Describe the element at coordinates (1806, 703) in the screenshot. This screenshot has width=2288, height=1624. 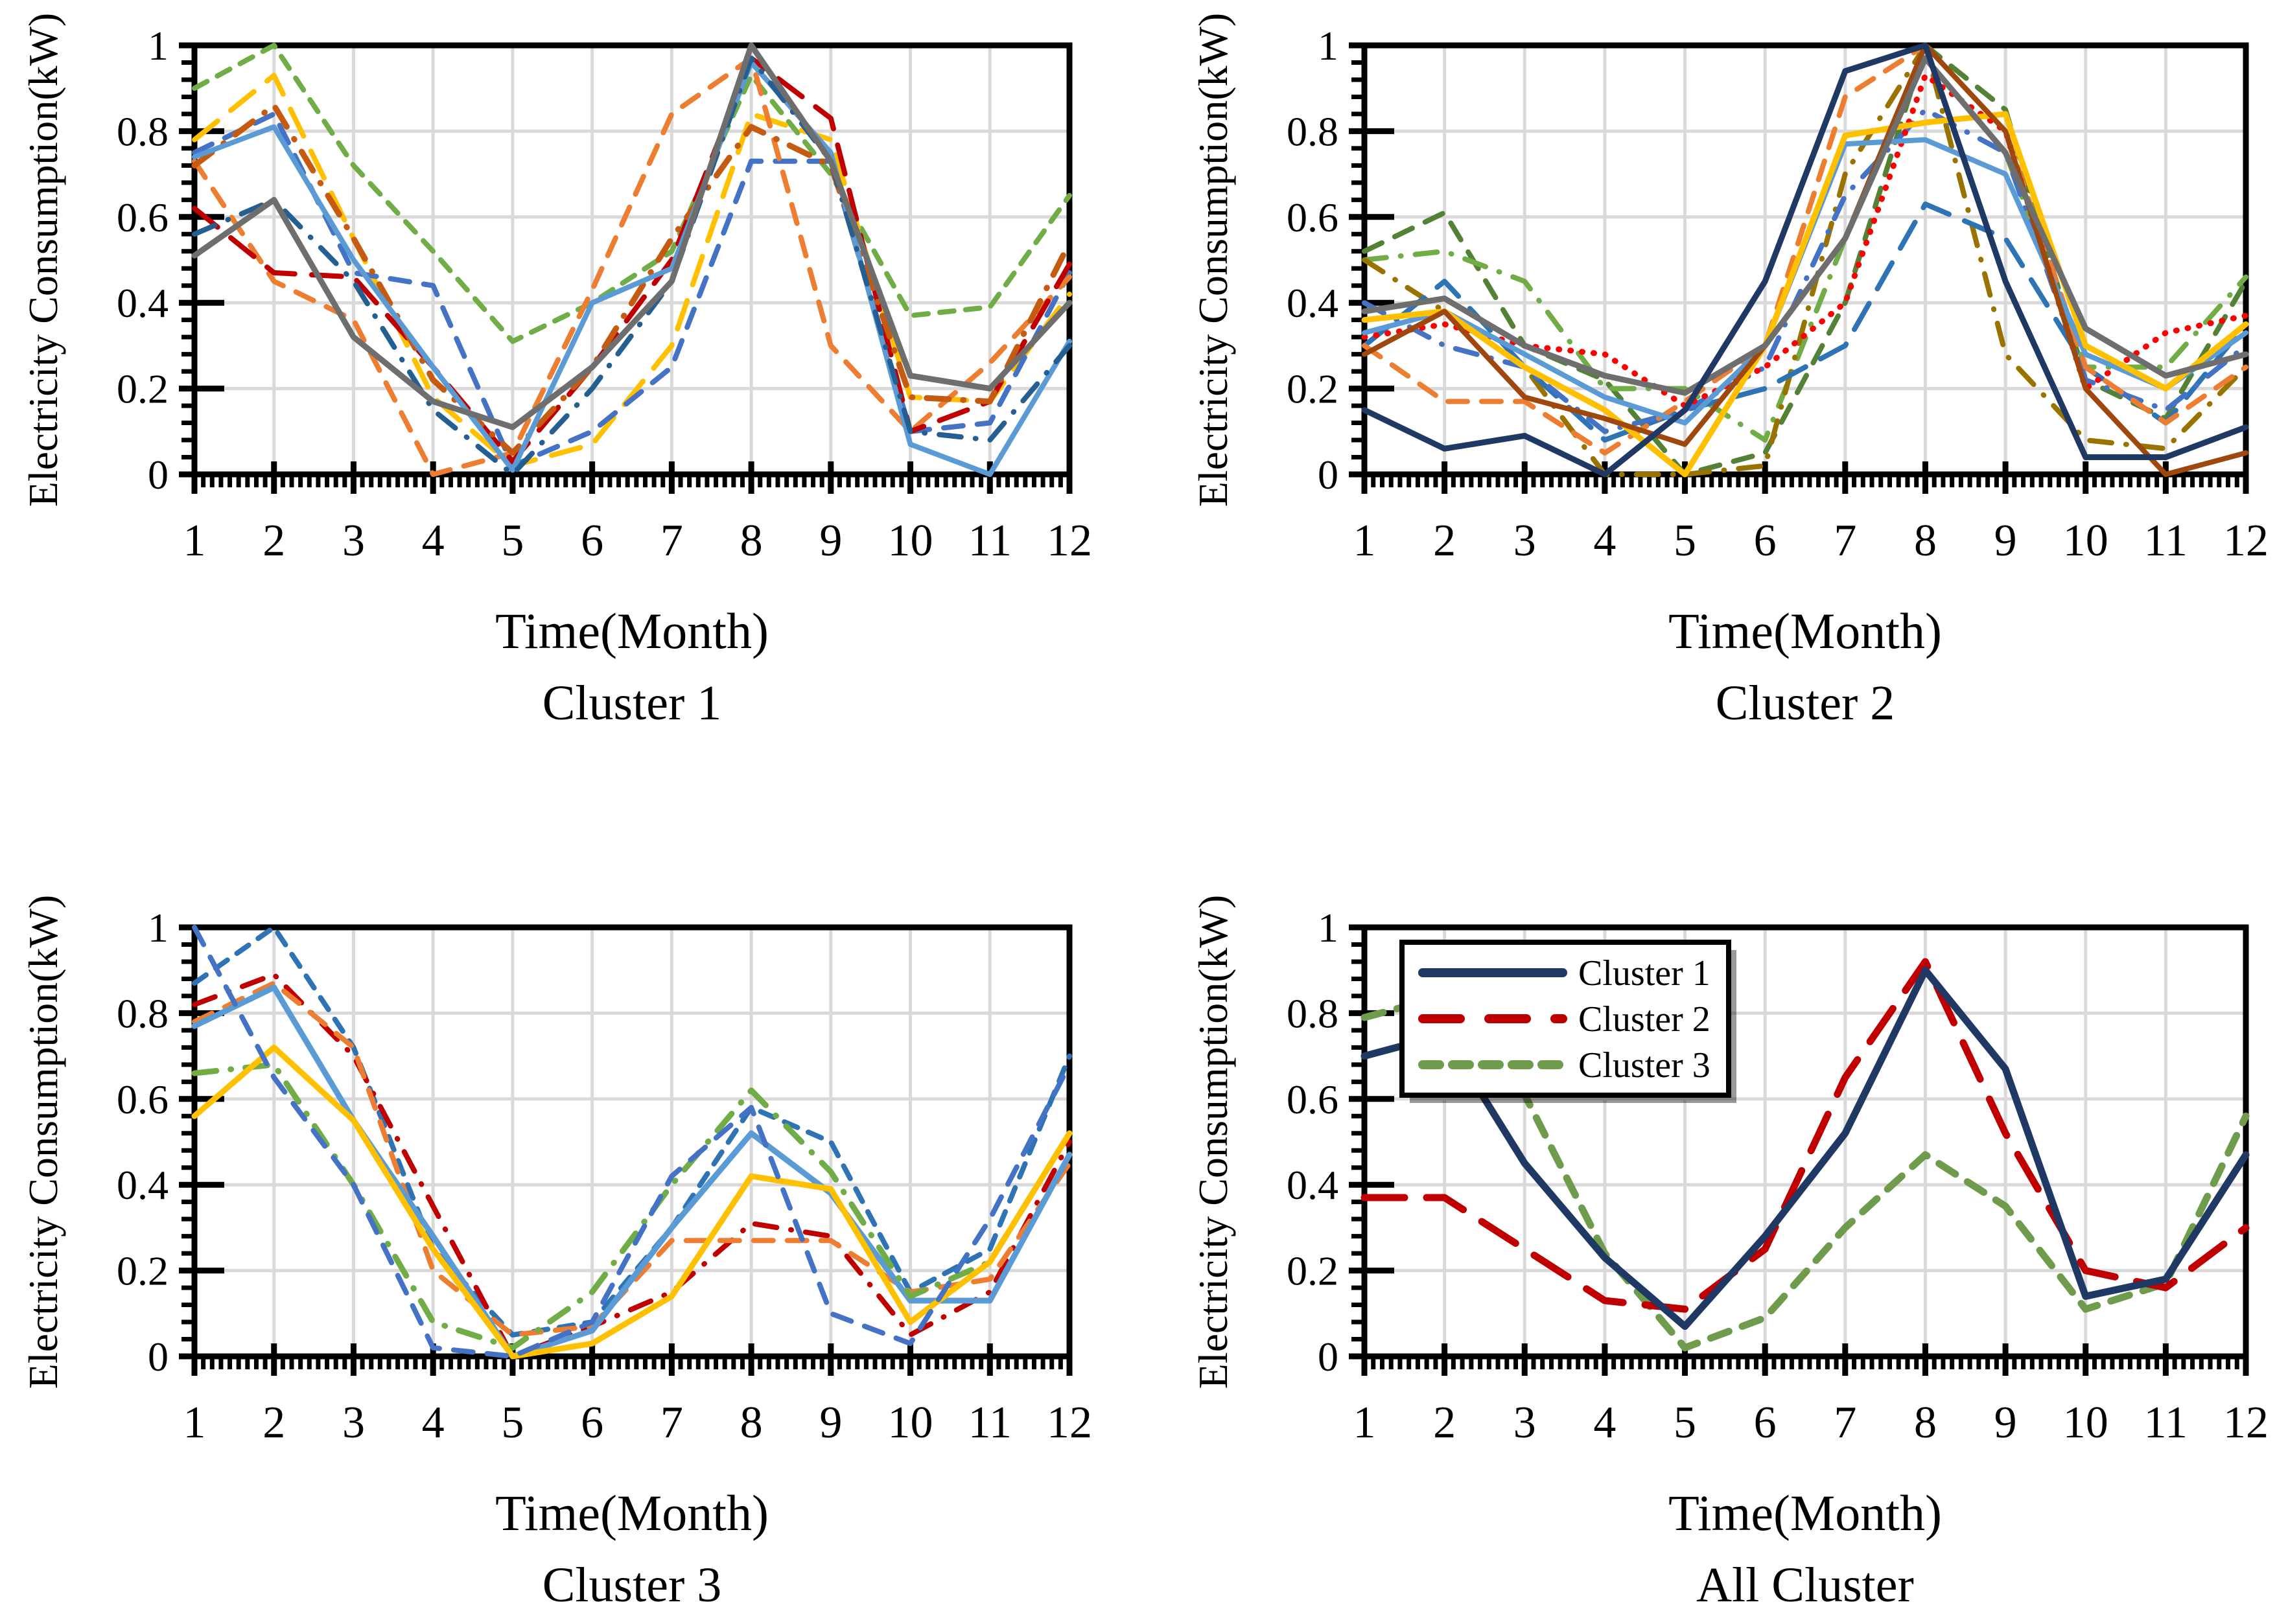
I see `chart-title: Cluster 2` at that location.